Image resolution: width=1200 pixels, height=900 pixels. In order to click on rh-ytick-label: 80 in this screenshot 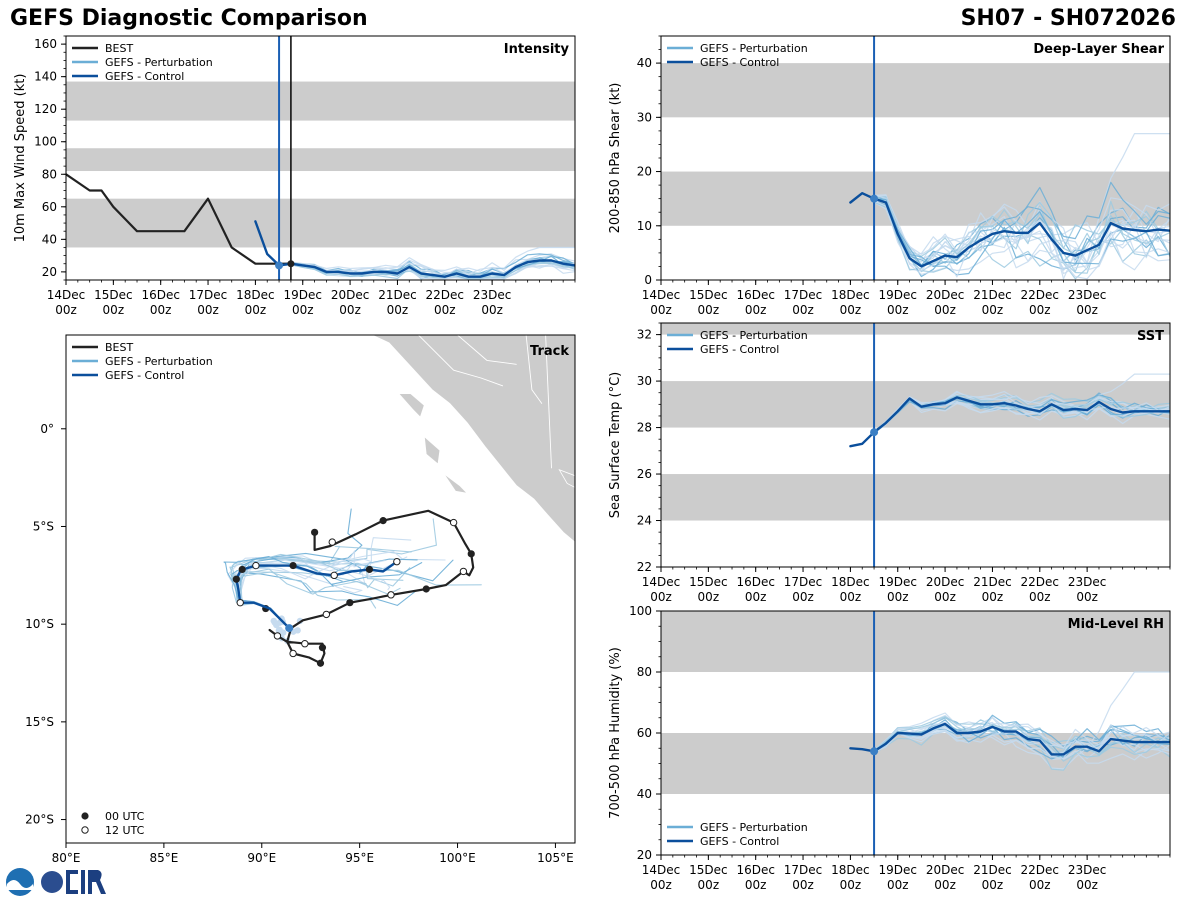, I will do `click(644, 672)`.